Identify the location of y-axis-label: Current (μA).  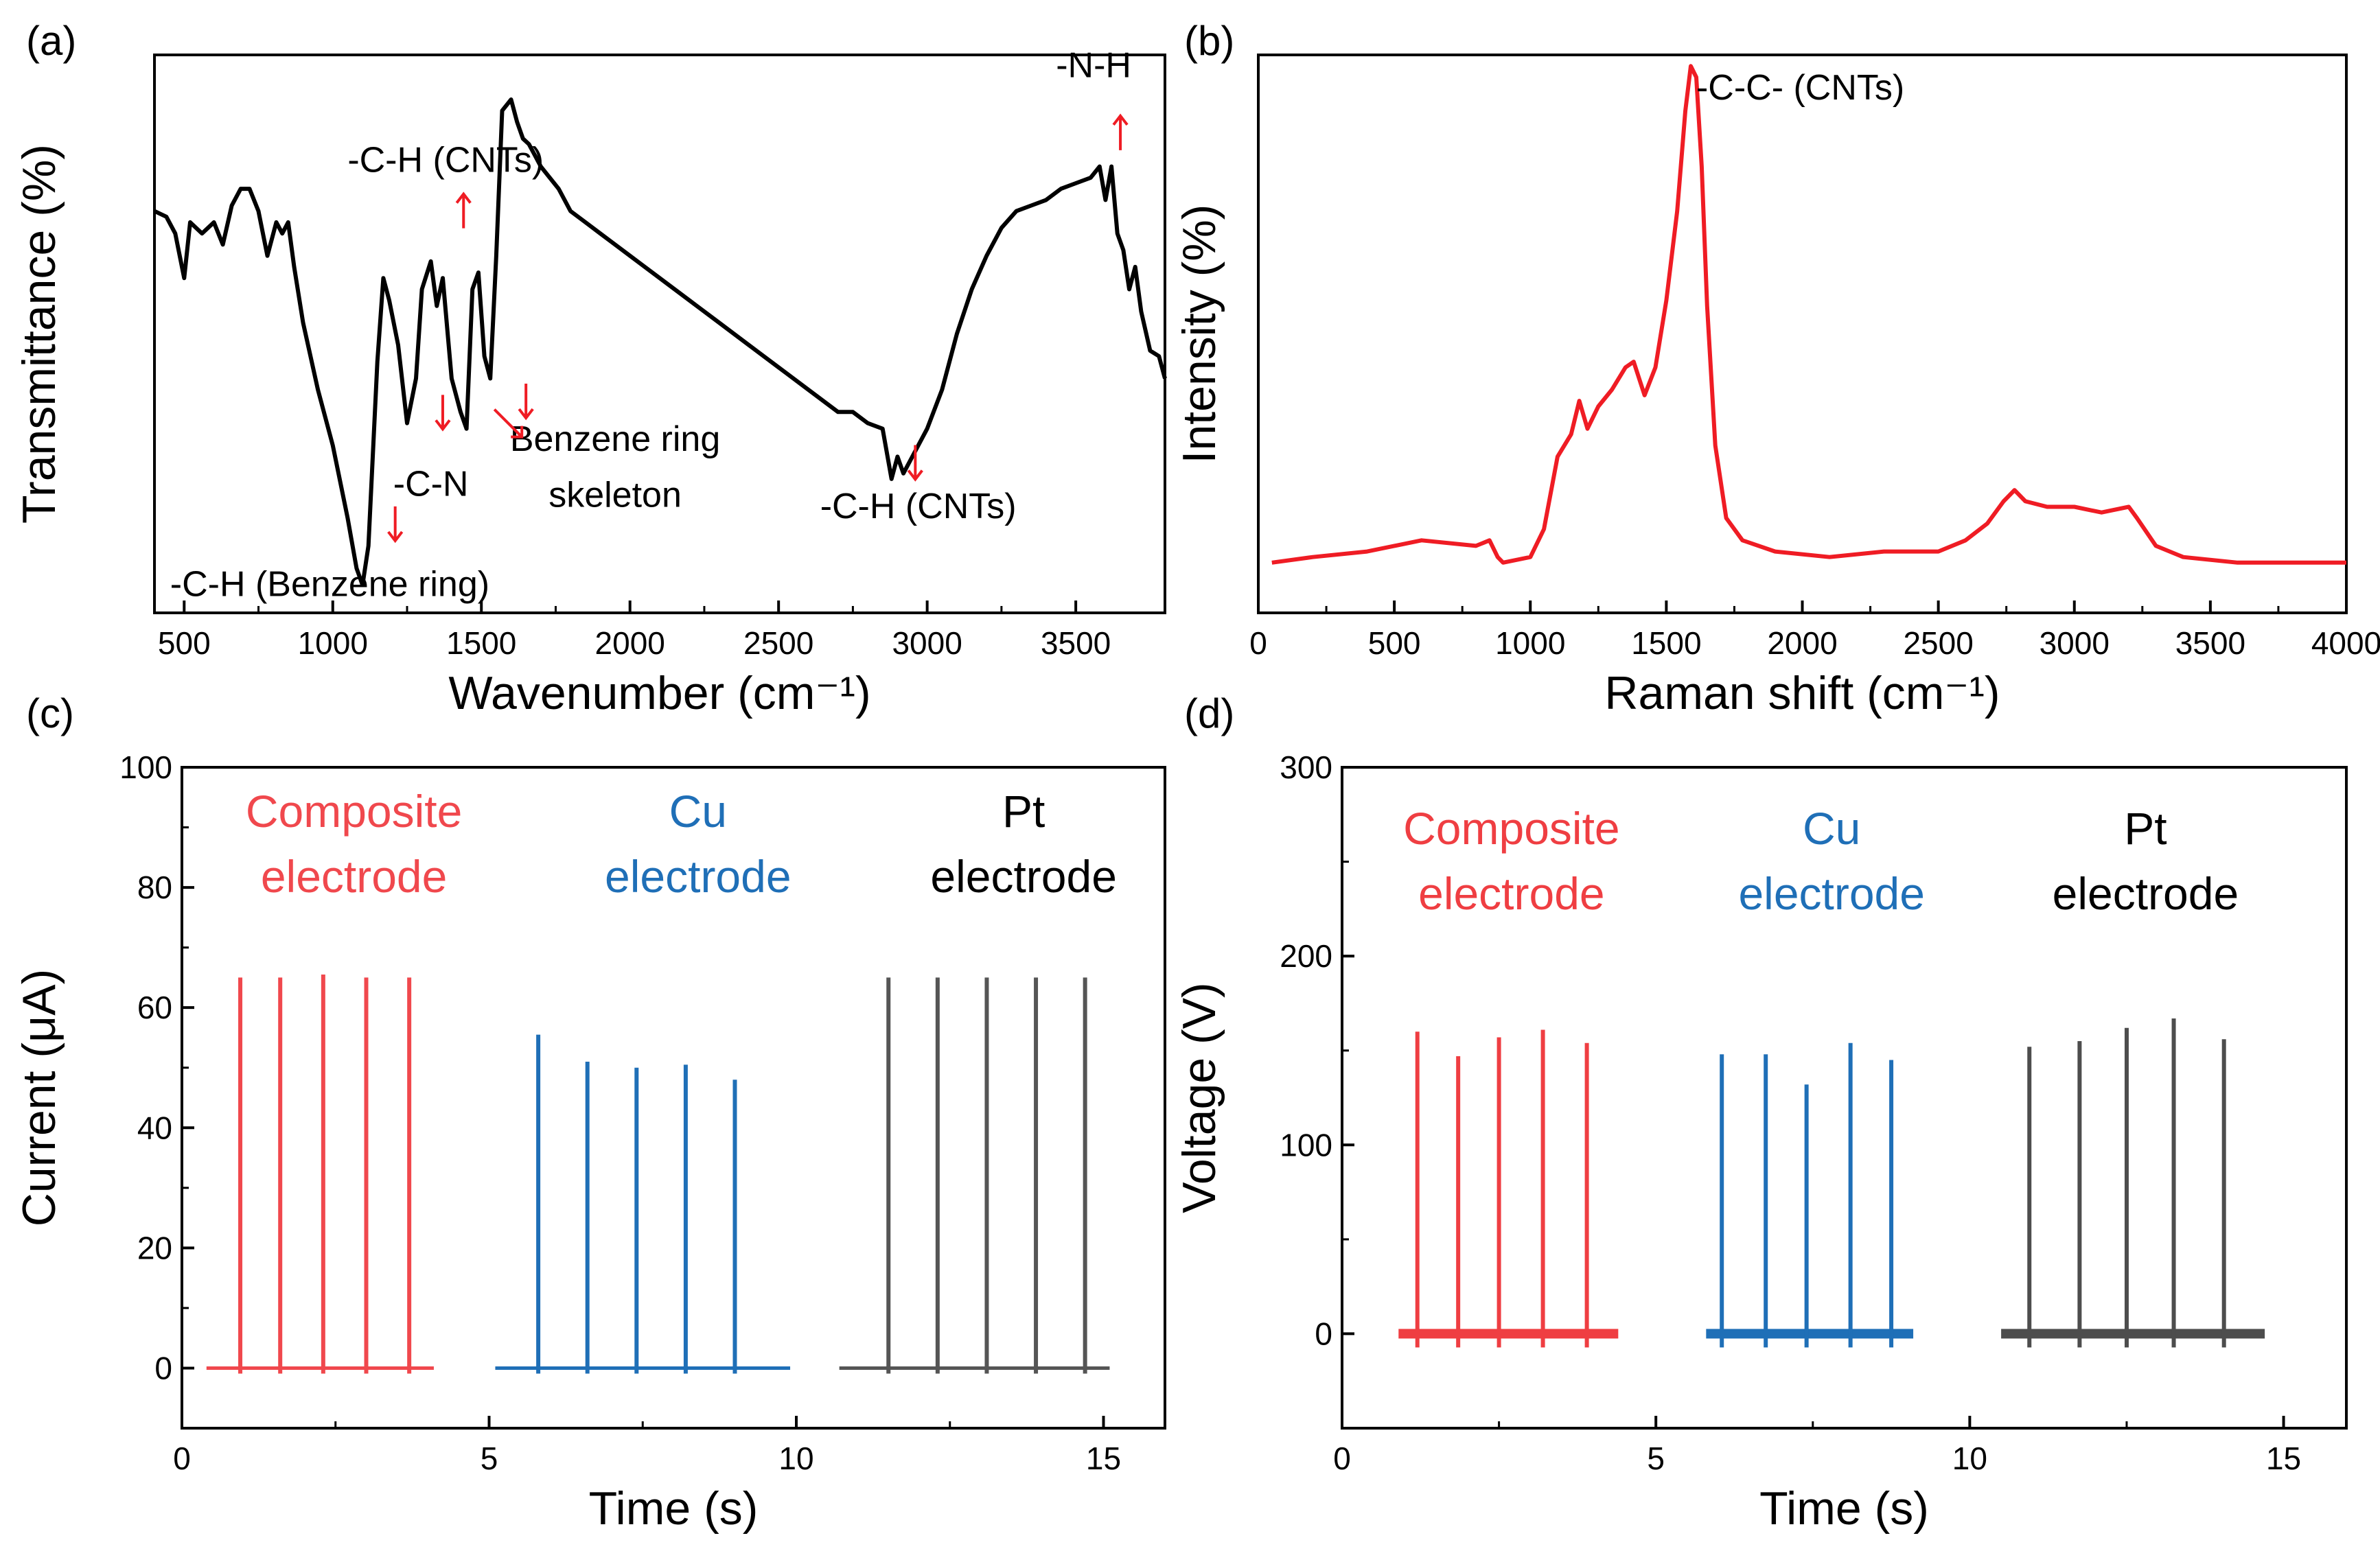
(39, 1097).